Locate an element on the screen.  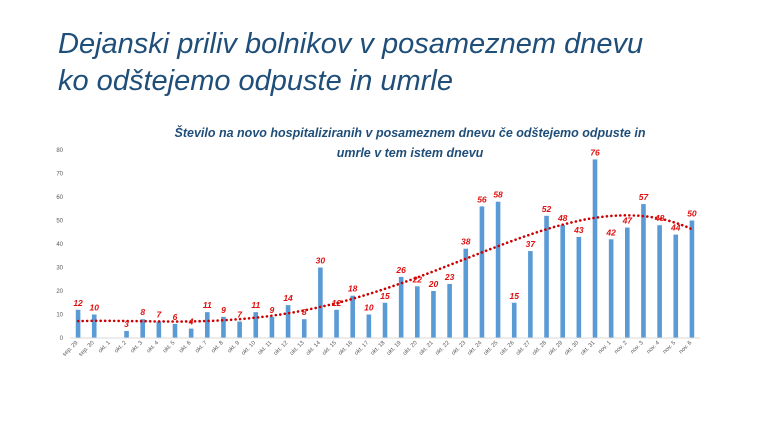
x-tick-label: okt. 3 is located at coordinates (137, 347).